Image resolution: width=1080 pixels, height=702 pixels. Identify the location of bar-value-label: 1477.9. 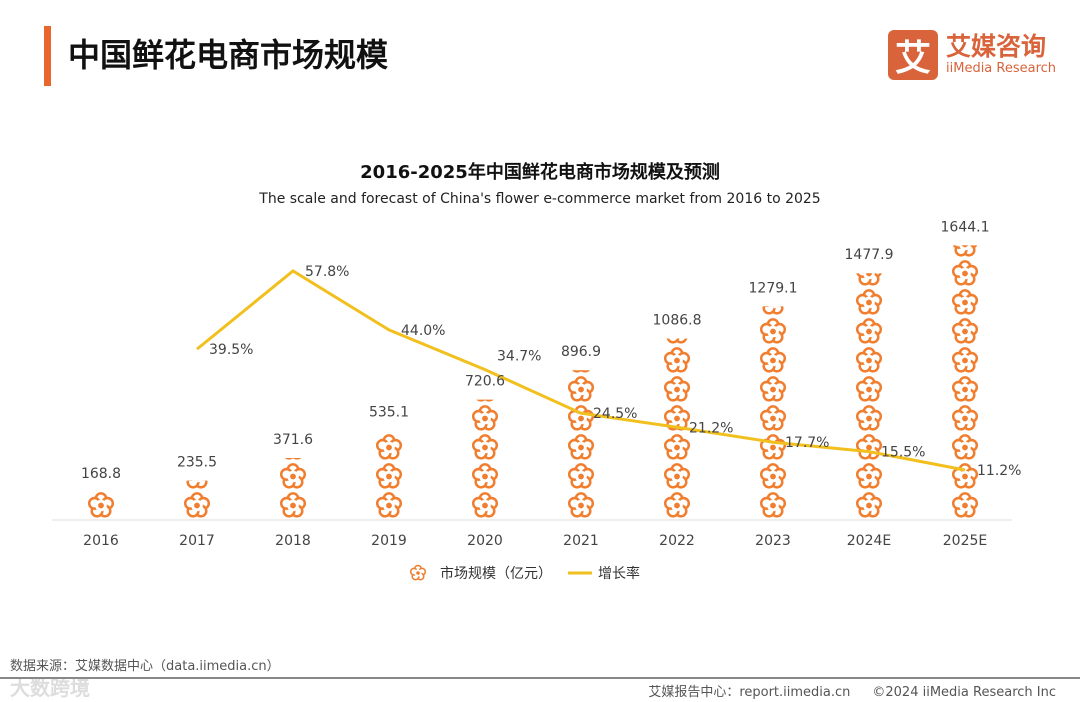
(869, 255).